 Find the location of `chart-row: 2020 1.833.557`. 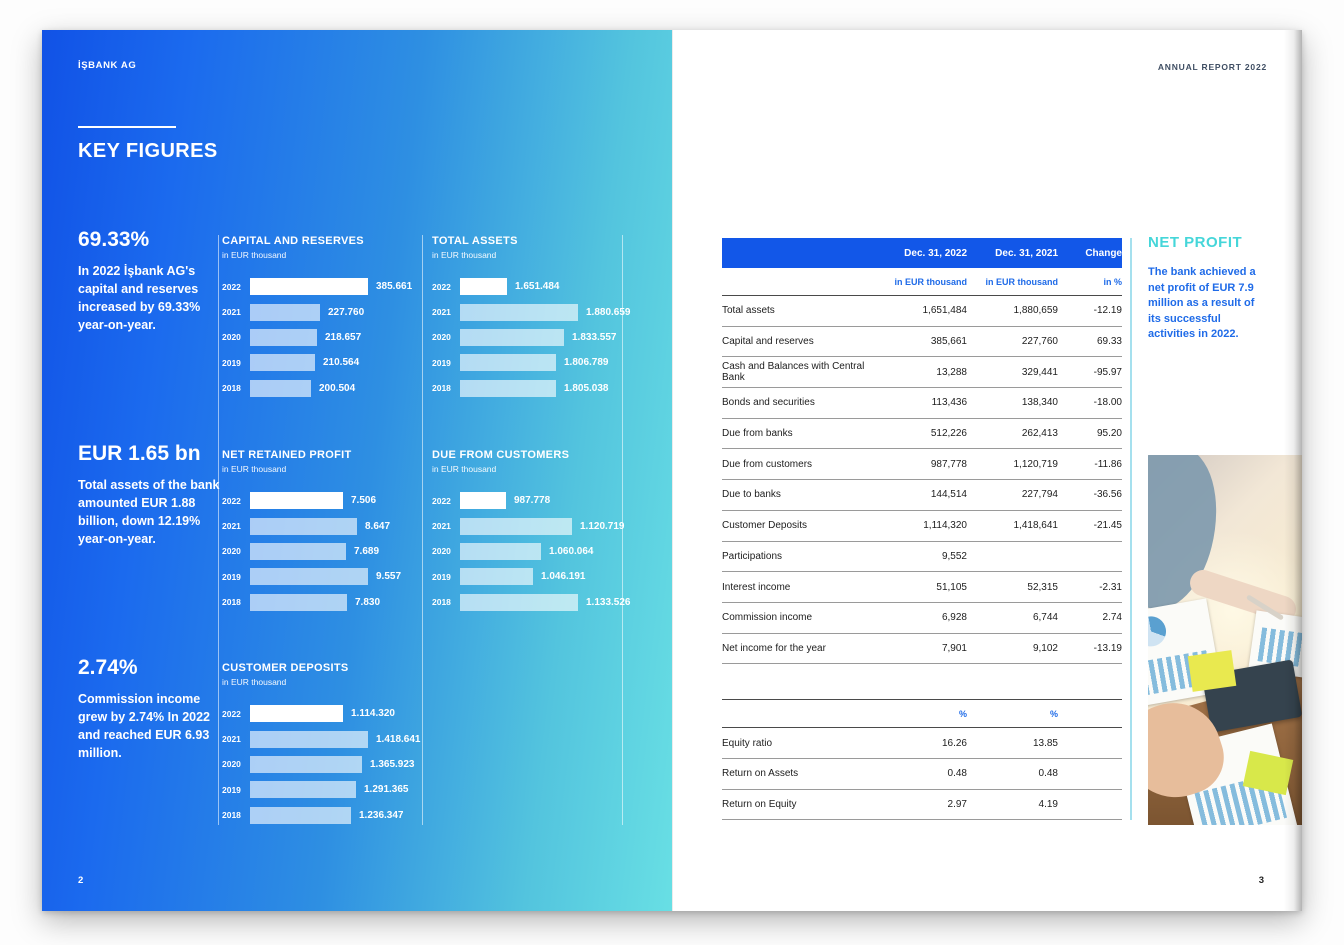

chart-row: 2020 1.833.557 is located at coordinates (532, 337).